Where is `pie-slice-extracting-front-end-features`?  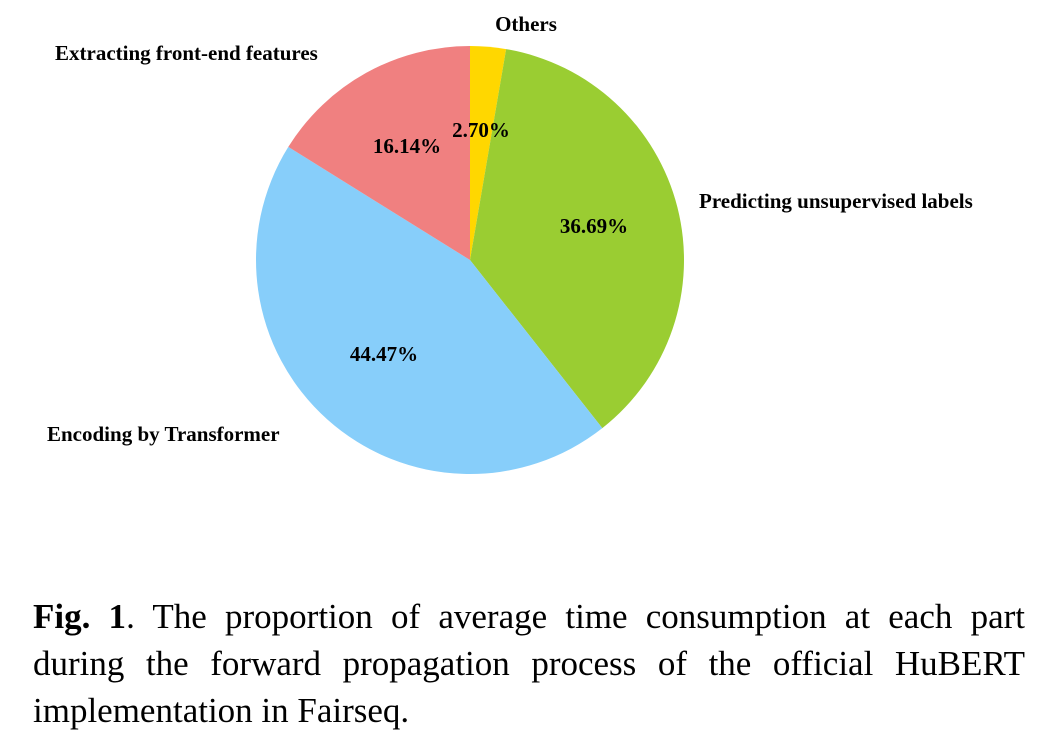 pie-slice-extracting-front-end-features is located at coordinates (379, 153).